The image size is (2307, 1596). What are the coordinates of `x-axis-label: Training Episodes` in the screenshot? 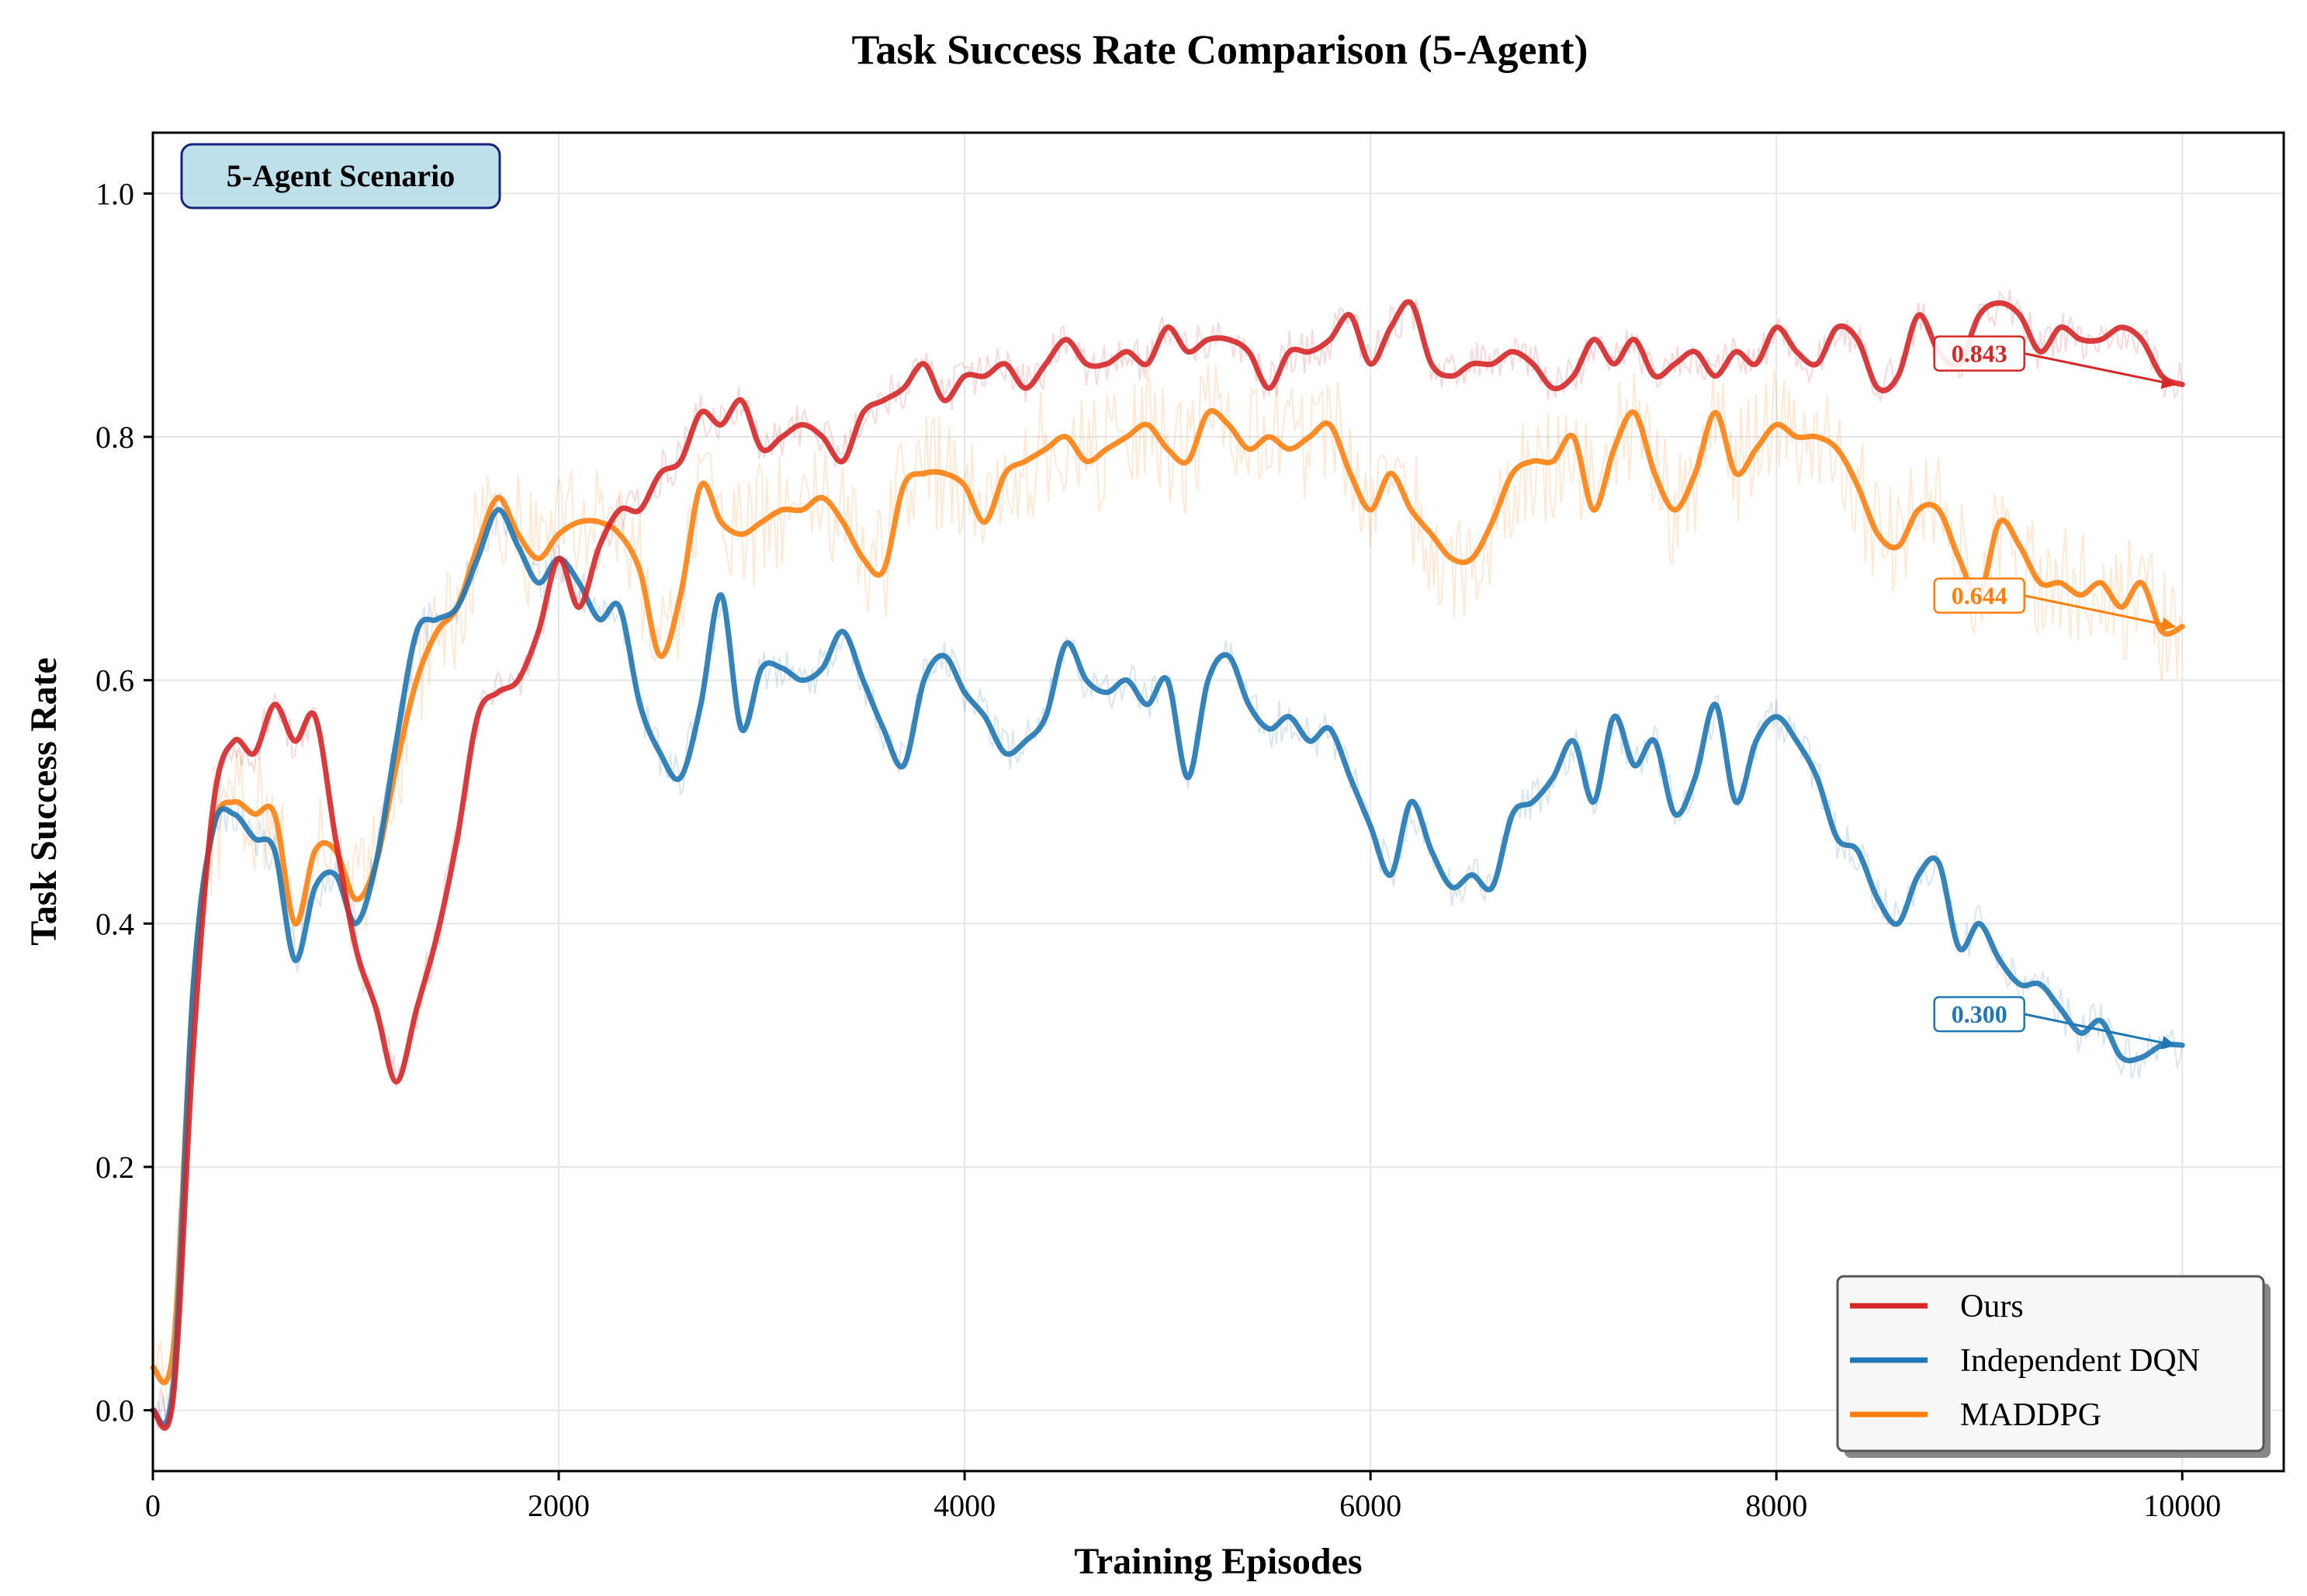 It's located at (1218, 1561).